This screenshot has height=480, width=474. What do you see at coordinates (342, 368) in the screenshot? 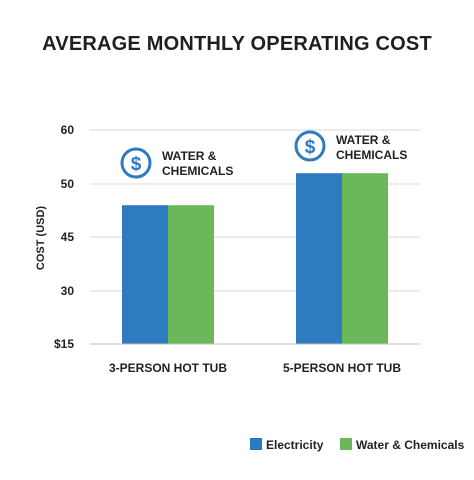
I see `x-tick-label: 5-PERSON HOT TUB` at bounding box center [342, 368].